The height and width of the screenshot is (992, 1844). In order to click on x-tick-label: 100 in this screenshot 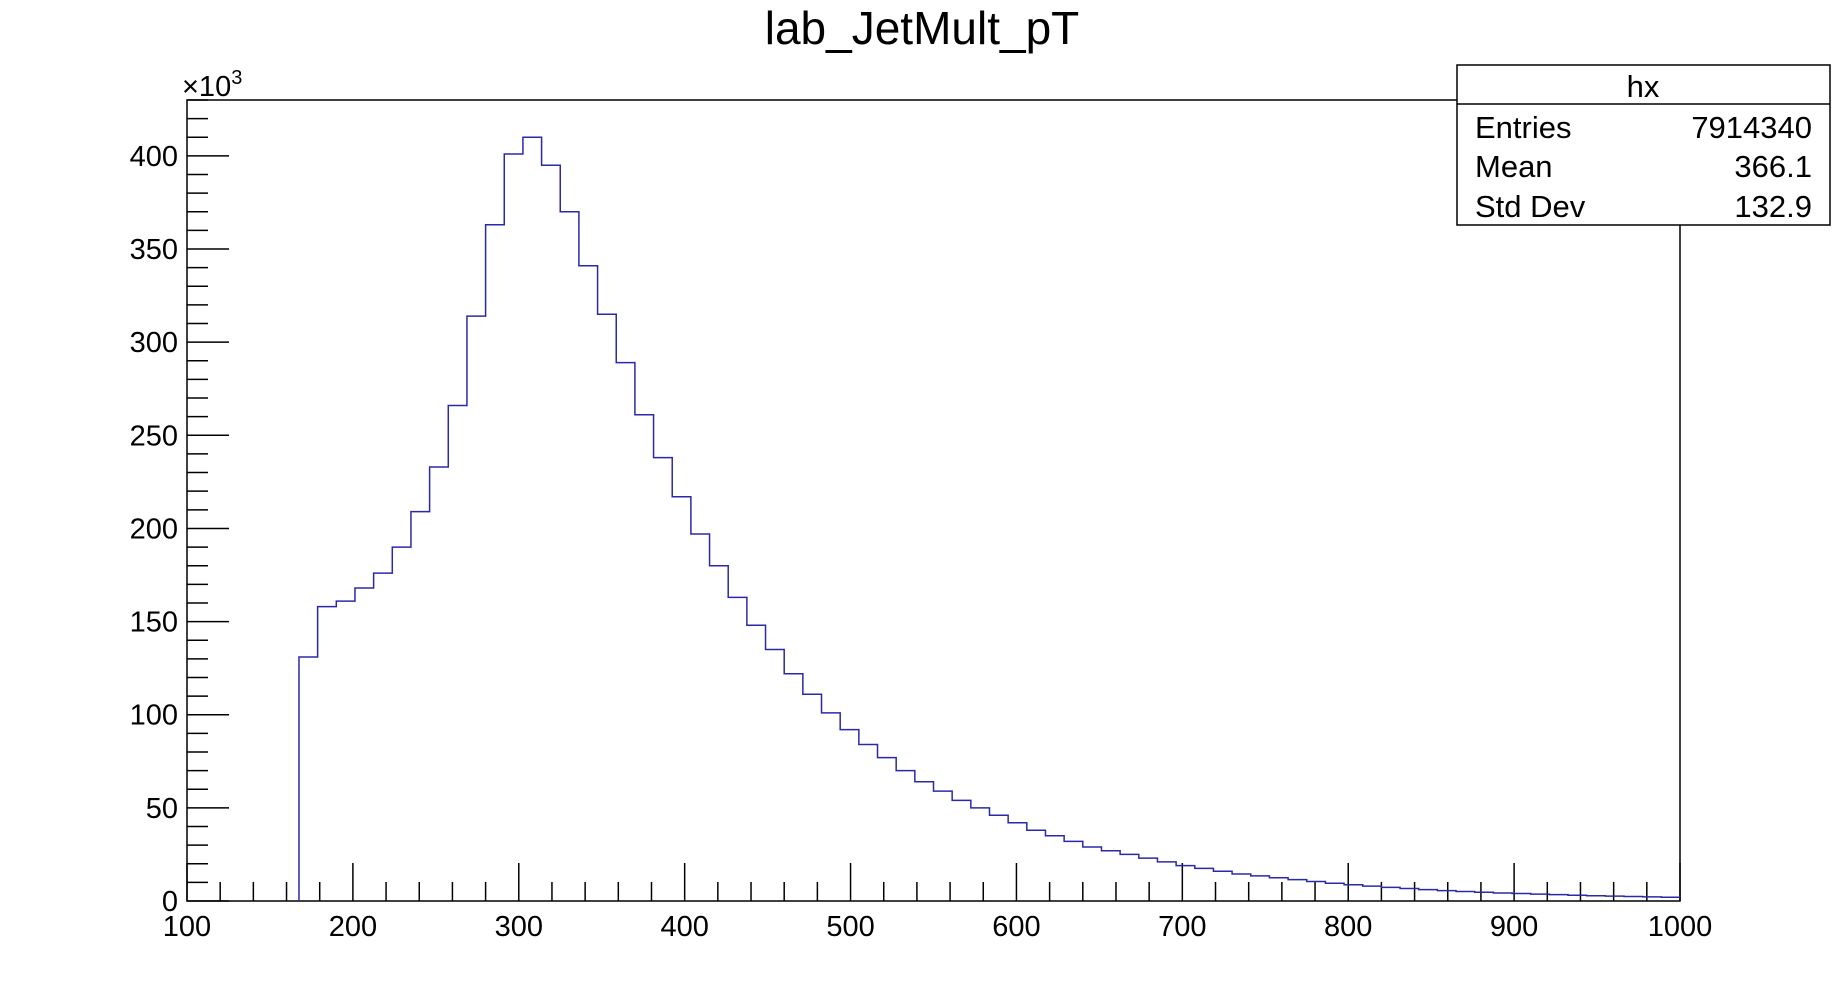, I will do `click(187, 927)`.